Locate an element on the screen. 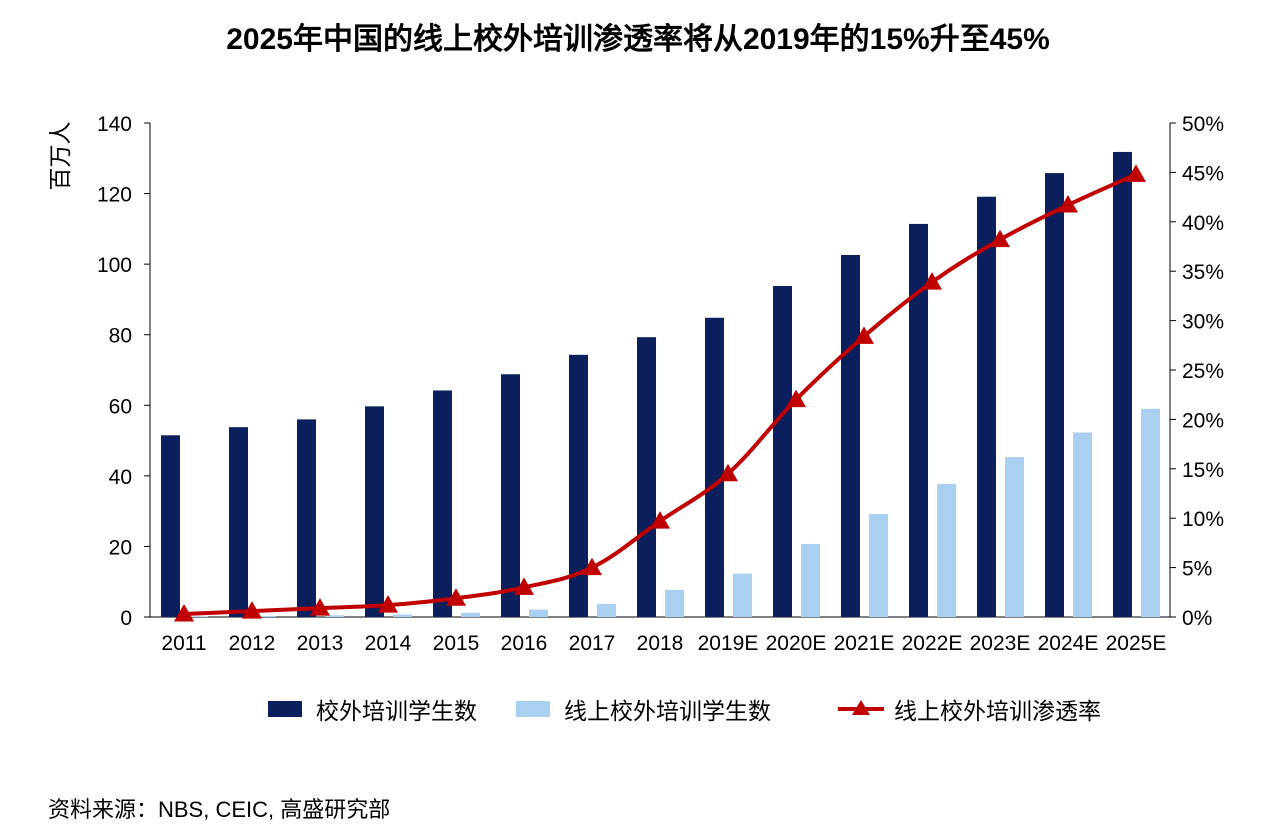 The image size is (1276, 838). left-tick-label: 140 is located at coordinates (114, 124).